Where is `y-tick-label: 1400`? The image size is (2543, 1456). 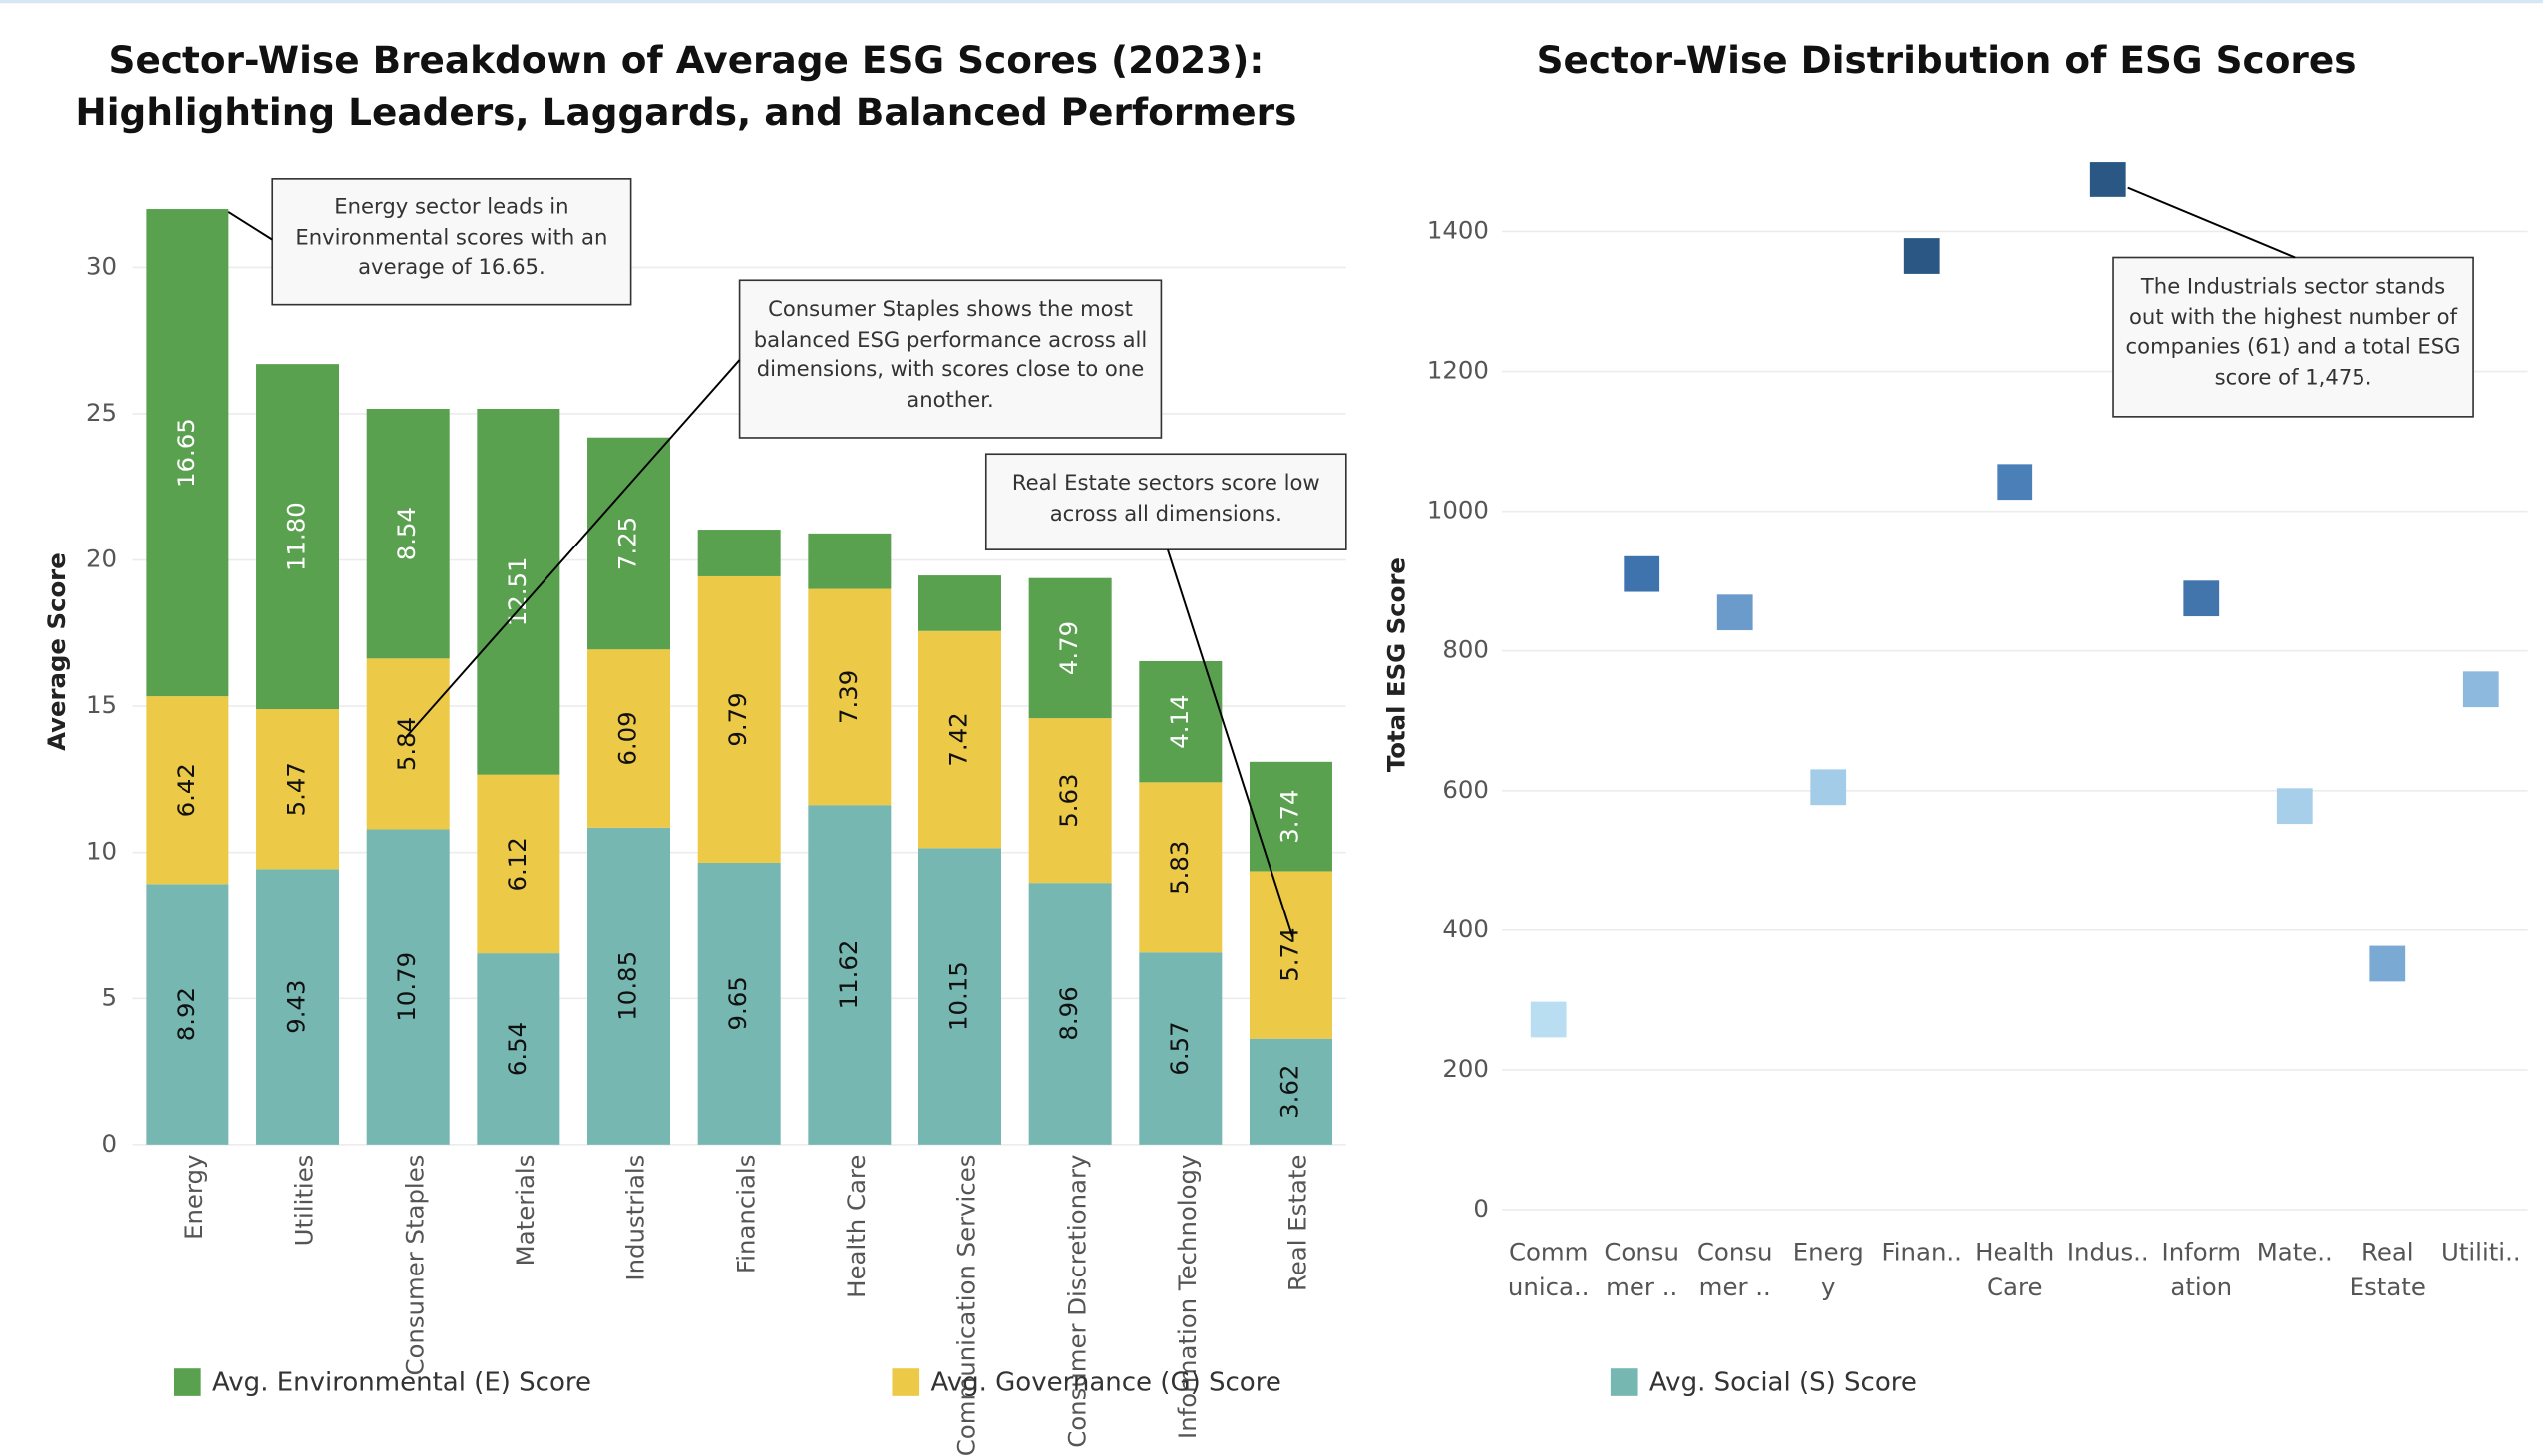 y-tick-label: 1400 is located at coordinates (1458, 229).